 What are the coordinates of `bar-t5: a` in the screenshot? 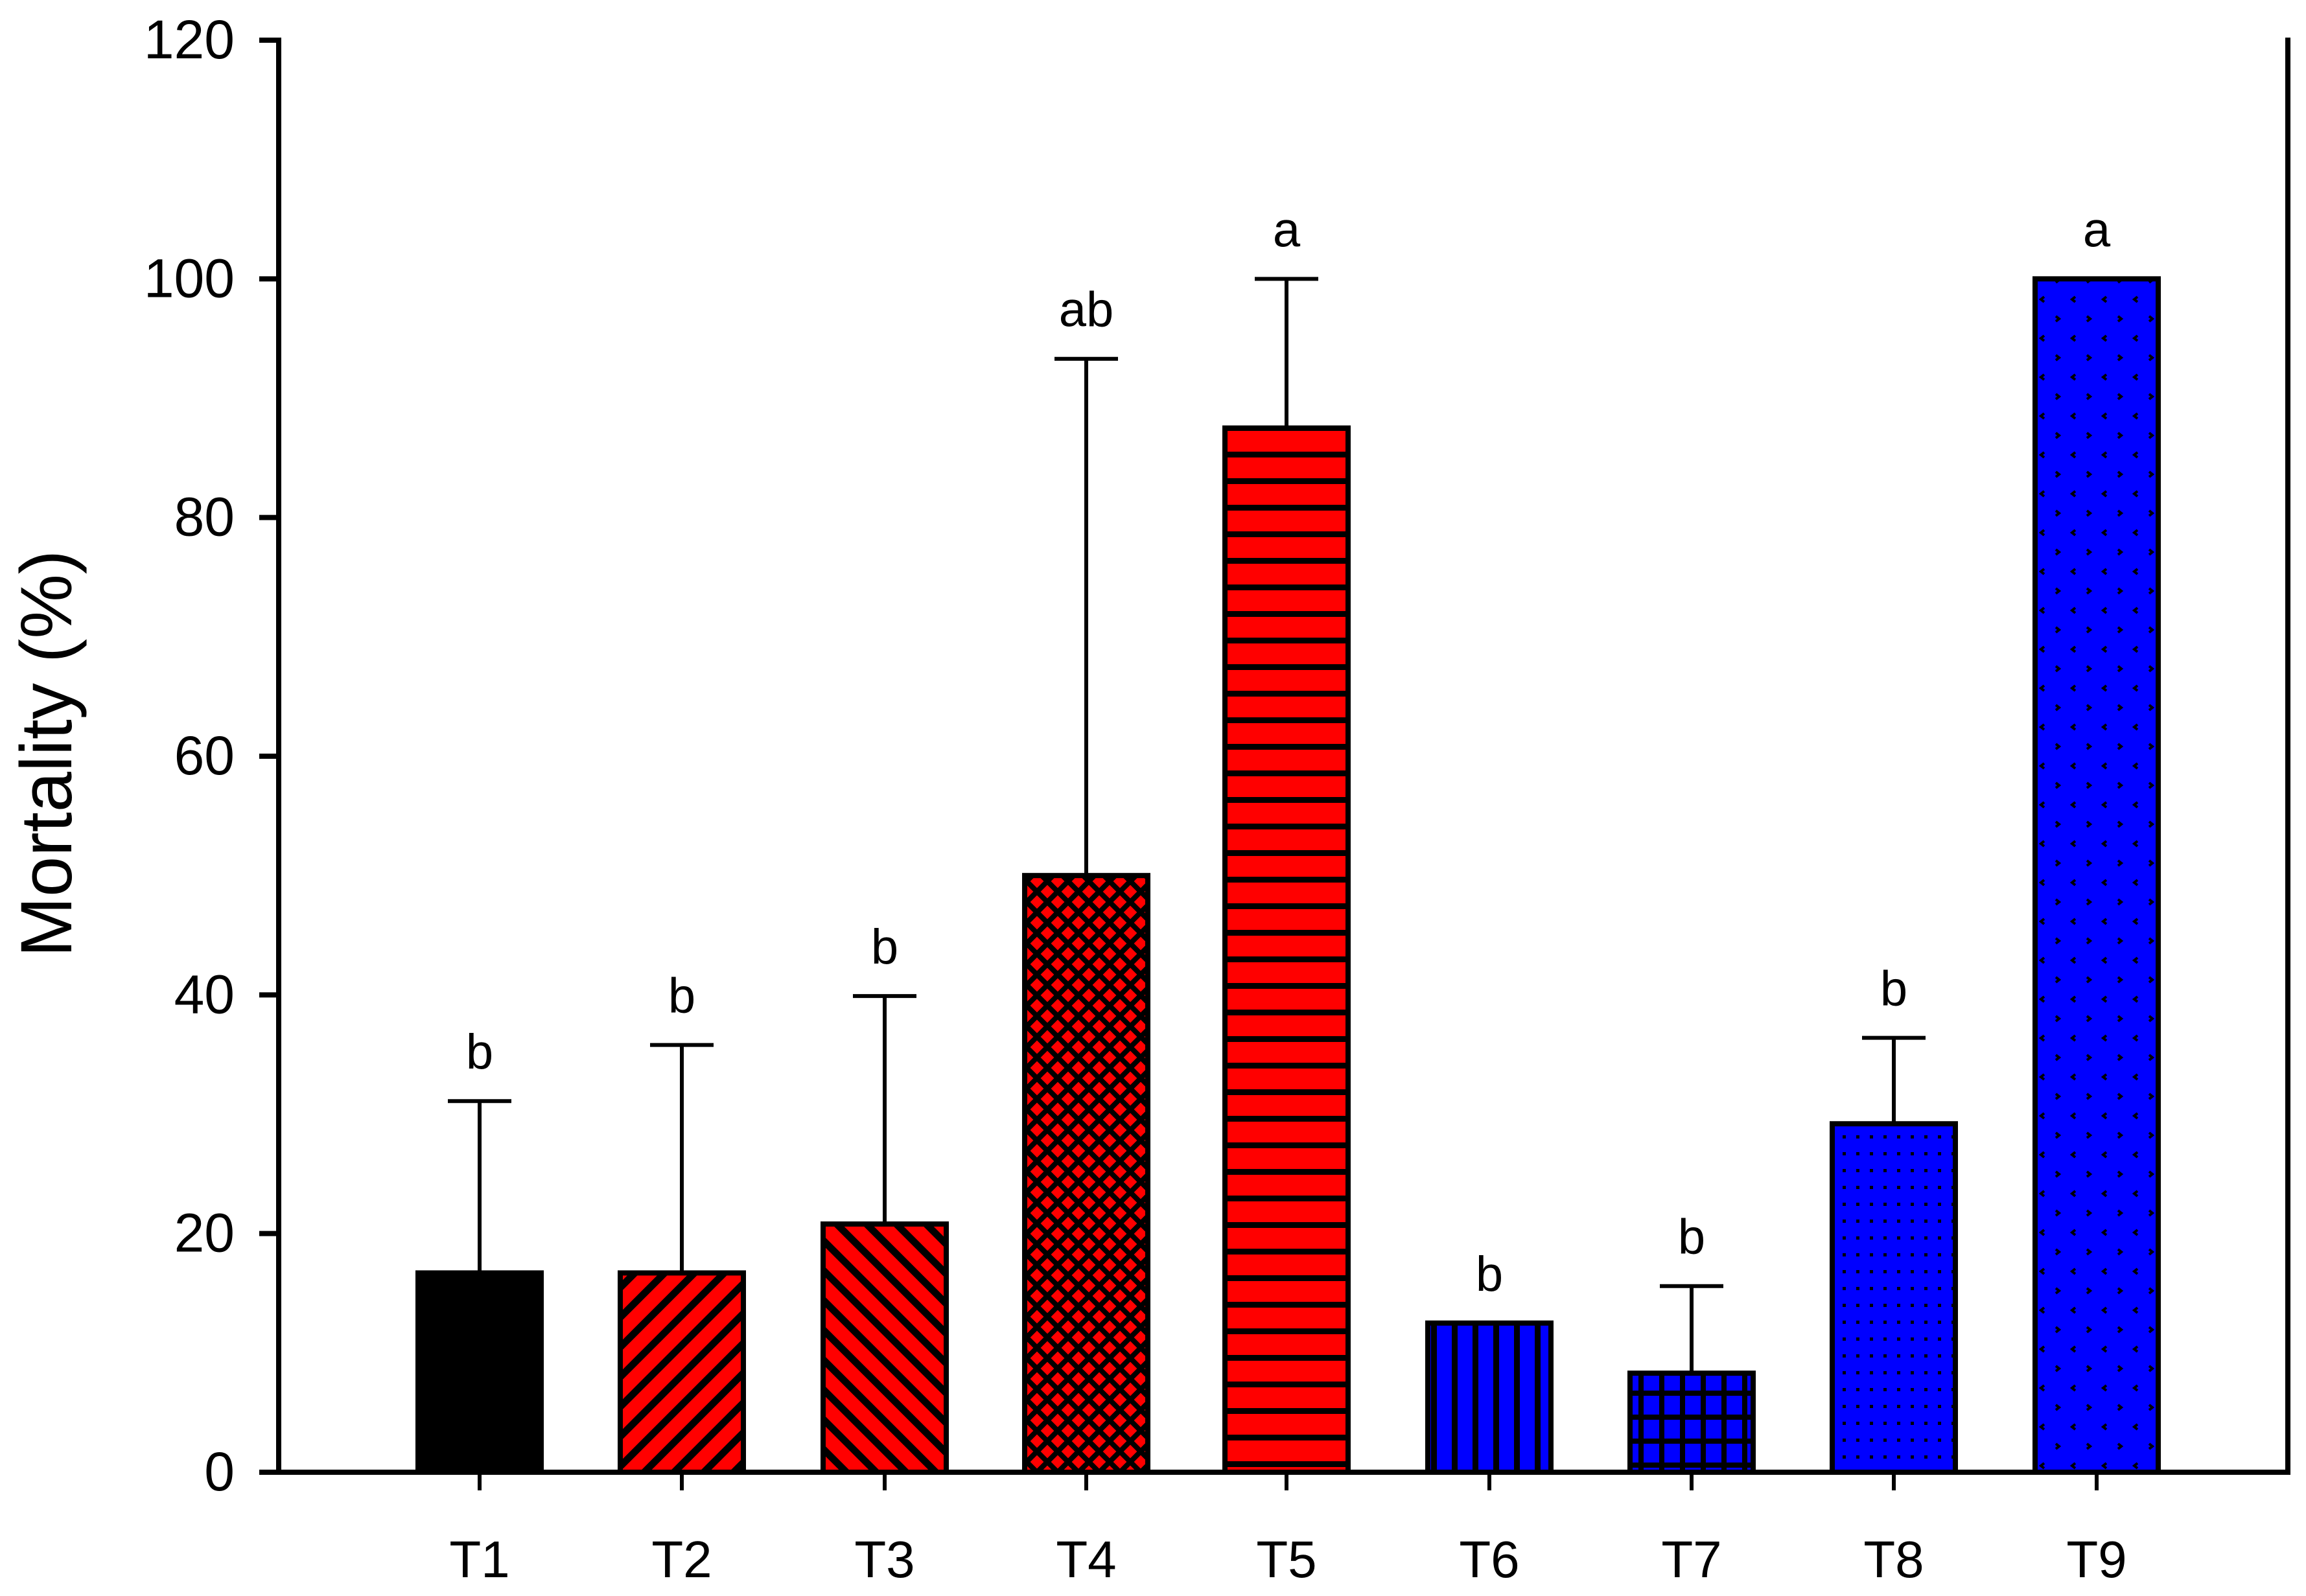 It's located at (1286, 838).